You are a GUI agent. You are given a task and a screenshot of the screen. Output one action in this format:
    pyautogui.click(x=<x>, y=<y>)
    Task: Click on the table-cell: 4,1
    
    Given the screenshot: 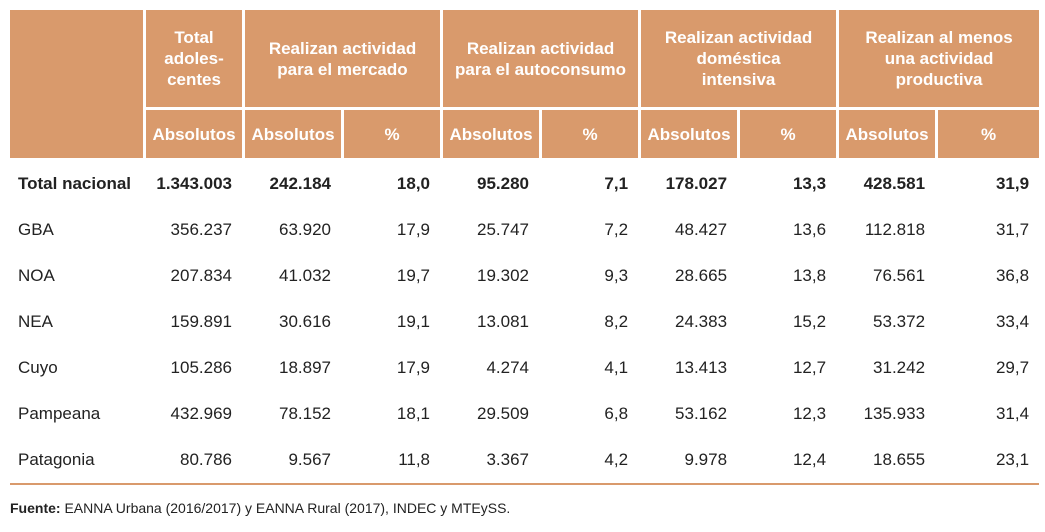 What is the action you would take?
    pyautogui.click(x=616, y=367)
    